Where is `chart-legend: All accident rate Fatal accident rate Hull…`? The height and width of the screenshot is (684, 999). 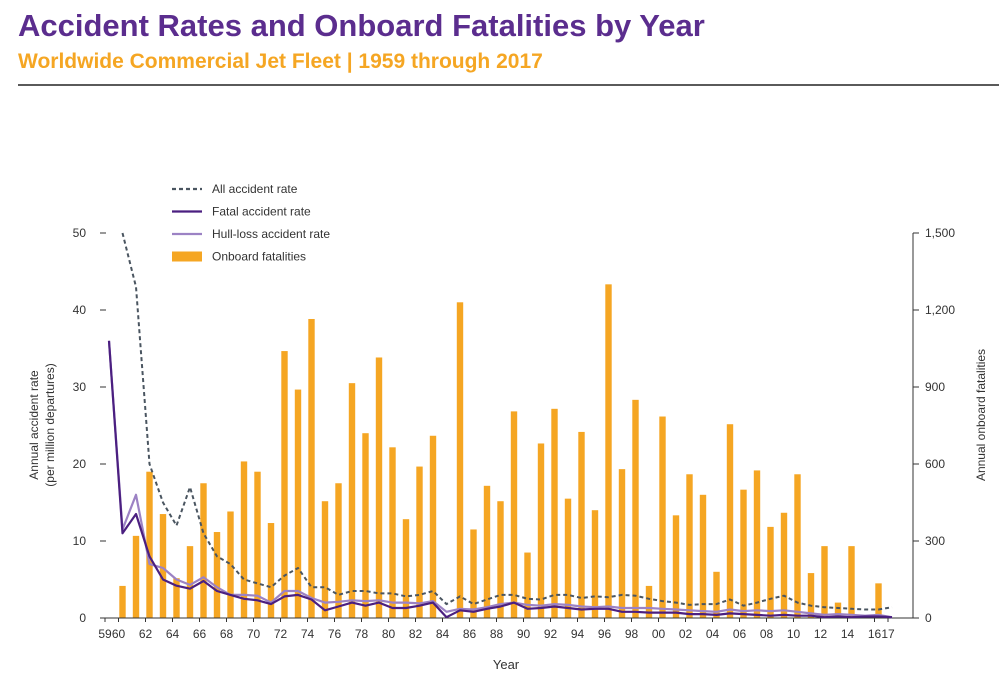
chart-legend: All accident rate Fatal accident rate Hull… is located at coordinates (251, 223).